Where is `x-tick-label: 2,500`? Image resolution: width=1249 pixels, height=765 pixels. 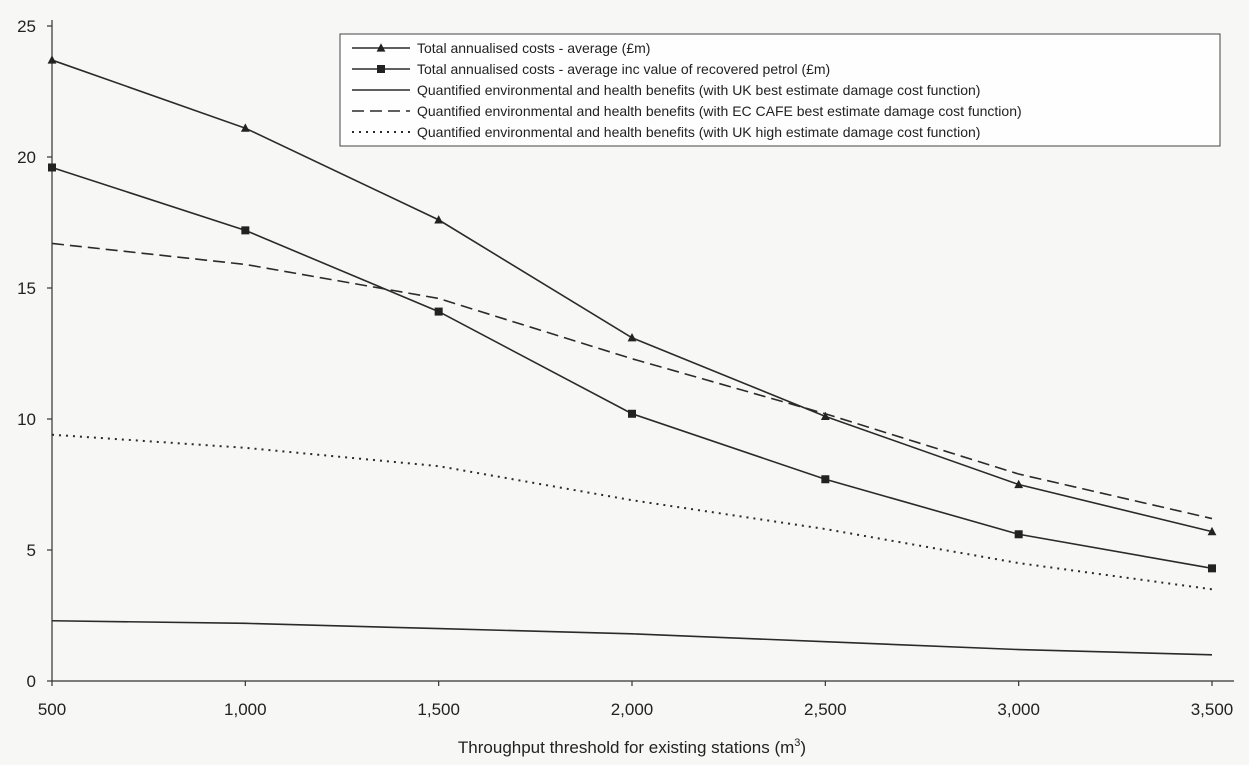
x-tick-label: 2,500 is located at coordinates (825, 709).